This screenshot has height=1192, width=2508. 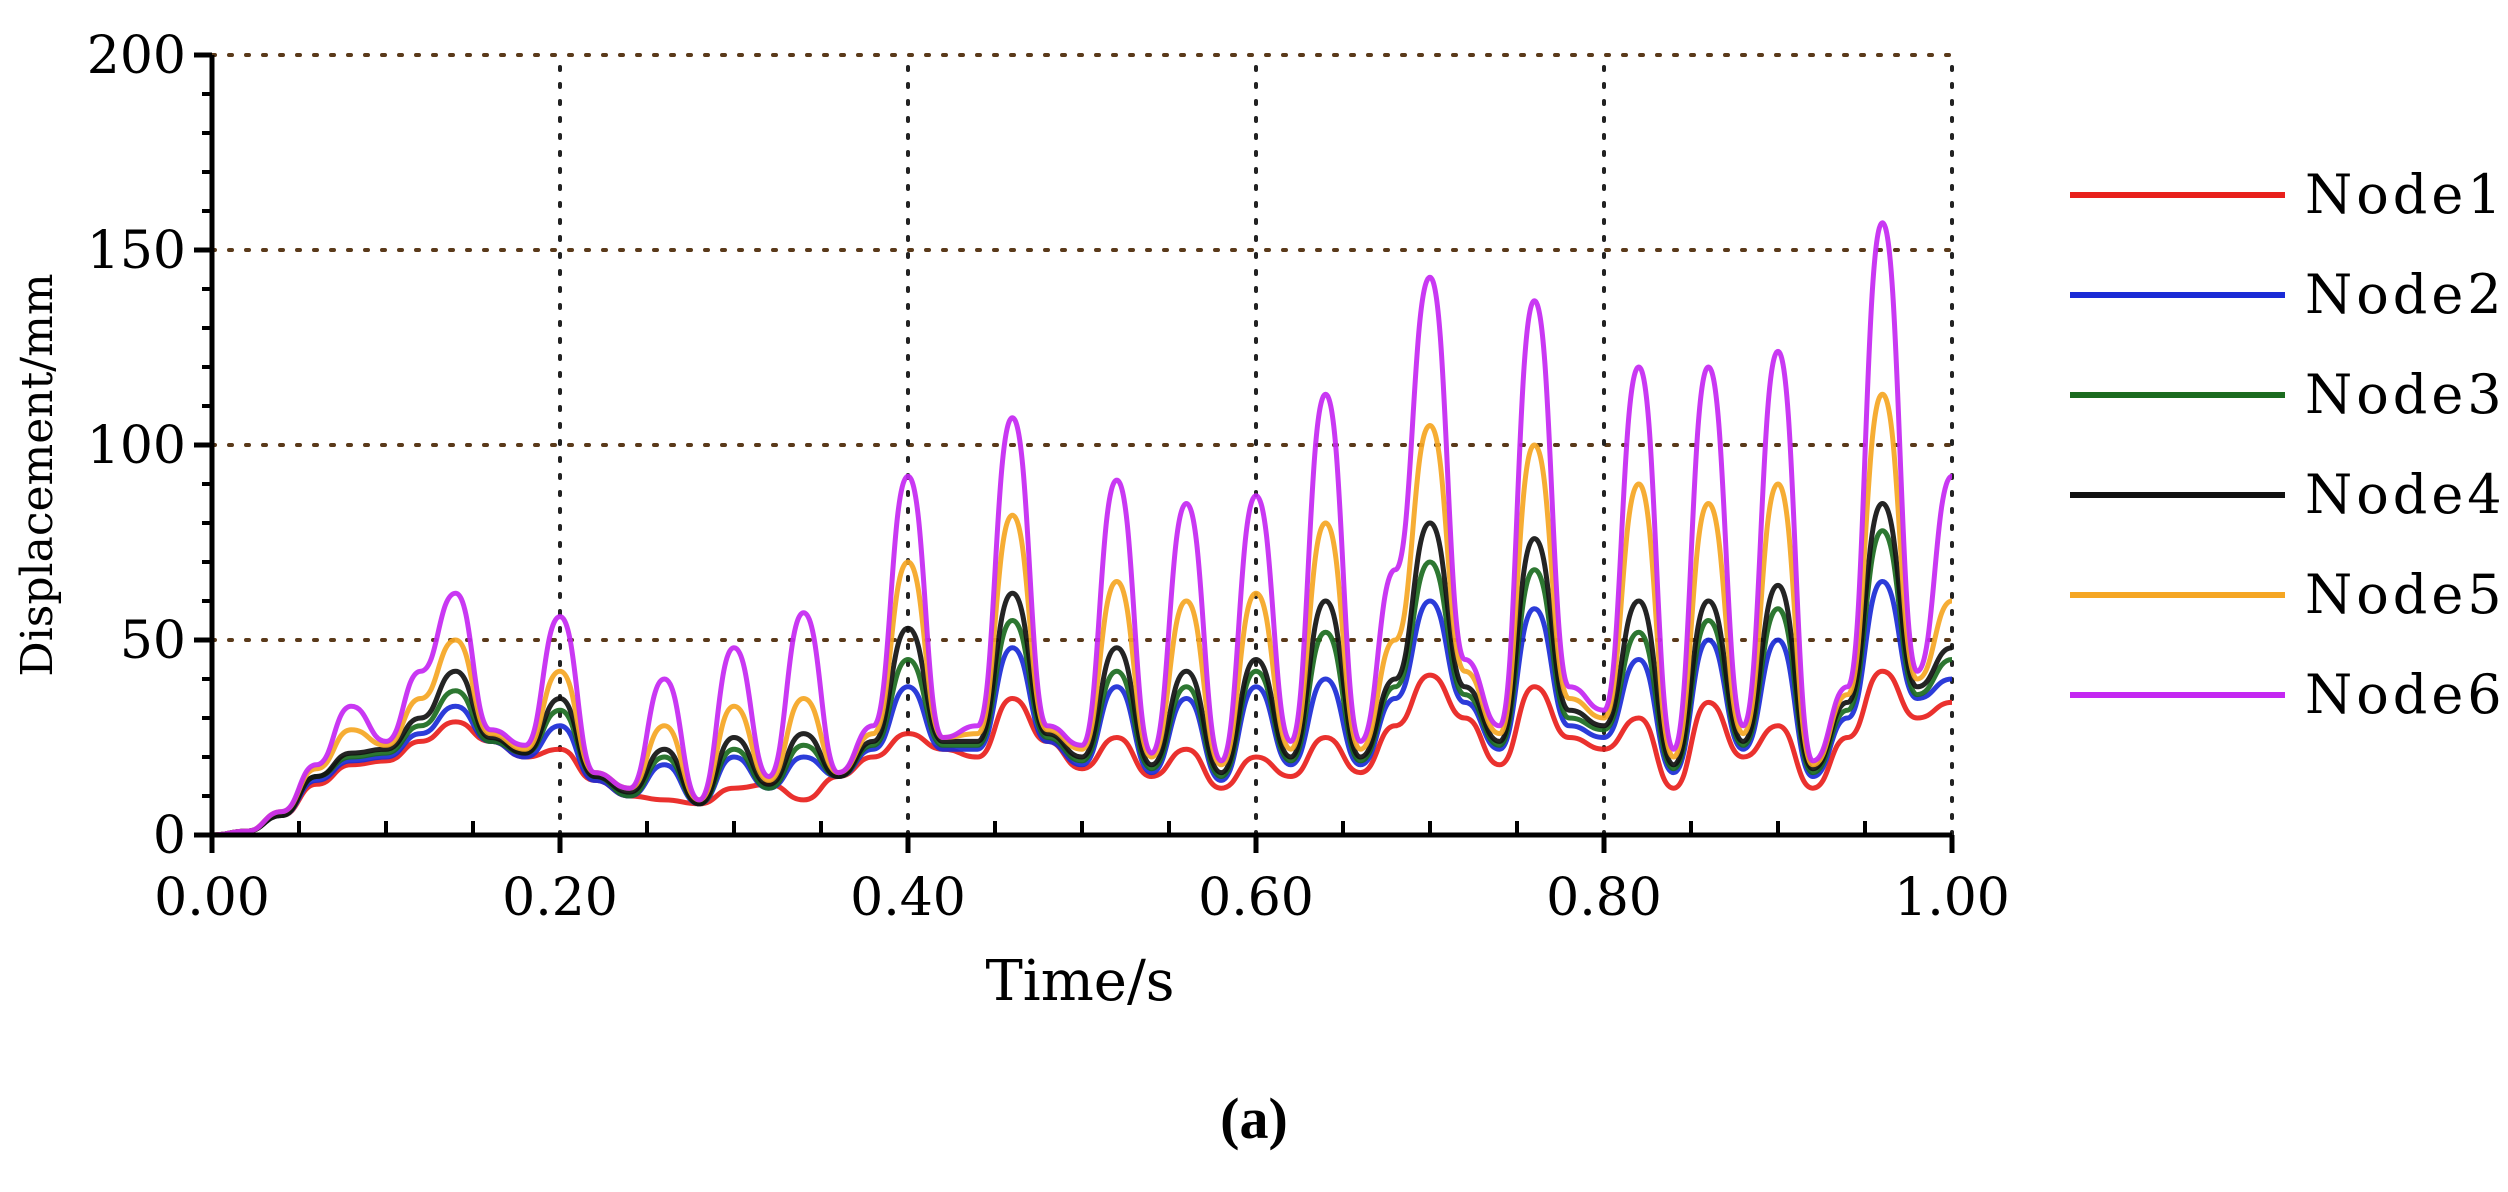 I want to click on legend-label-node4: Node4, so click(x=2405, y=494).